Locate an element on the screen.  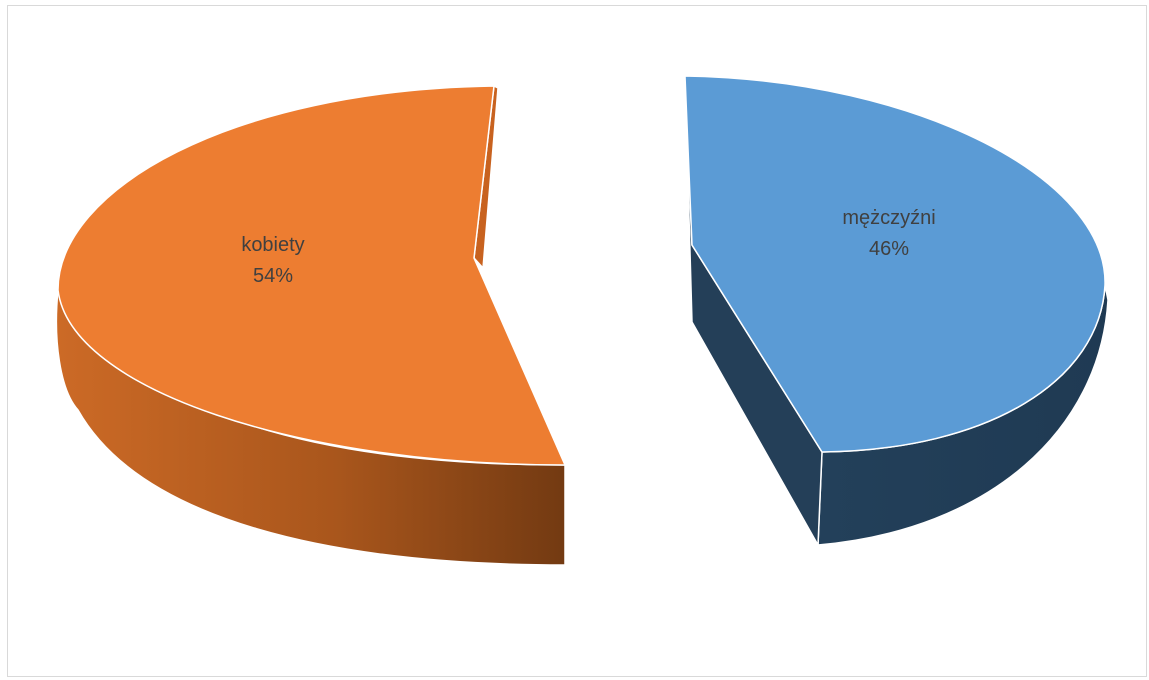
data-label-kobiety-percent: 54% is located at coordinates (273, 276).